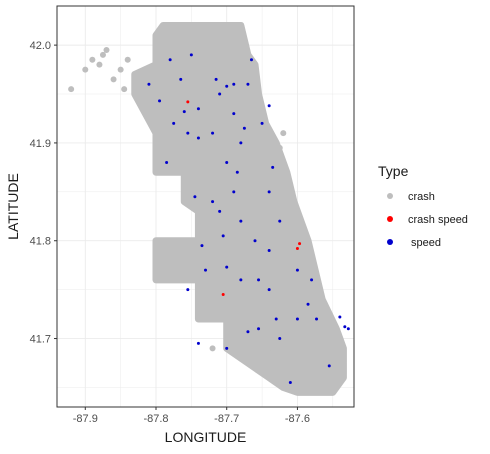 This screenshot has height=454, width=490. What do you see at coordinates (13, 206) in the screenshot?
I see `y-axis-title: LATITUDE` at bounding box center [13, 206].